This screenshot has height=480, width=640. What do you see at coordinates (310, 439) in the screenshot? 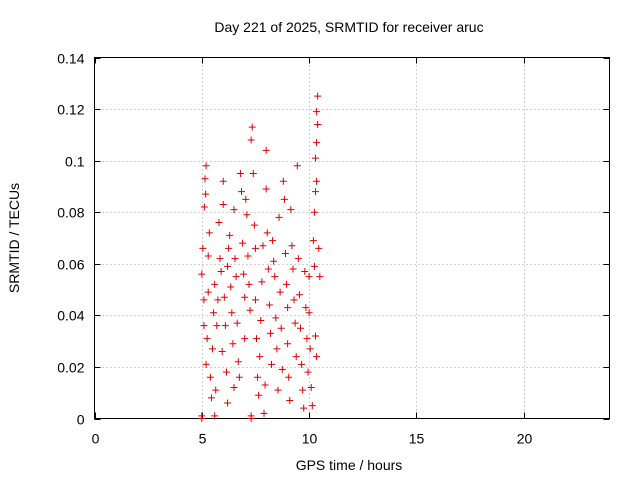
I see `x-tick-label: 10` at bounding box center [310, 439].